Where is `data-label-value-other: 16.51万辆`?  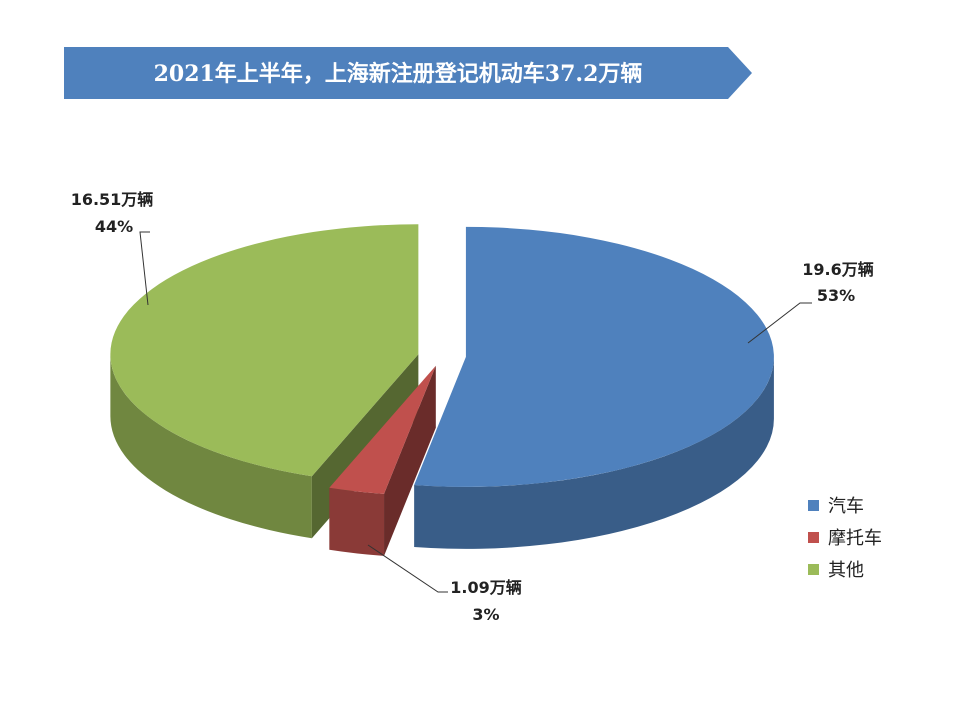 data-label-value-other: 16.51万辆 is located at coordinates (112, 199).